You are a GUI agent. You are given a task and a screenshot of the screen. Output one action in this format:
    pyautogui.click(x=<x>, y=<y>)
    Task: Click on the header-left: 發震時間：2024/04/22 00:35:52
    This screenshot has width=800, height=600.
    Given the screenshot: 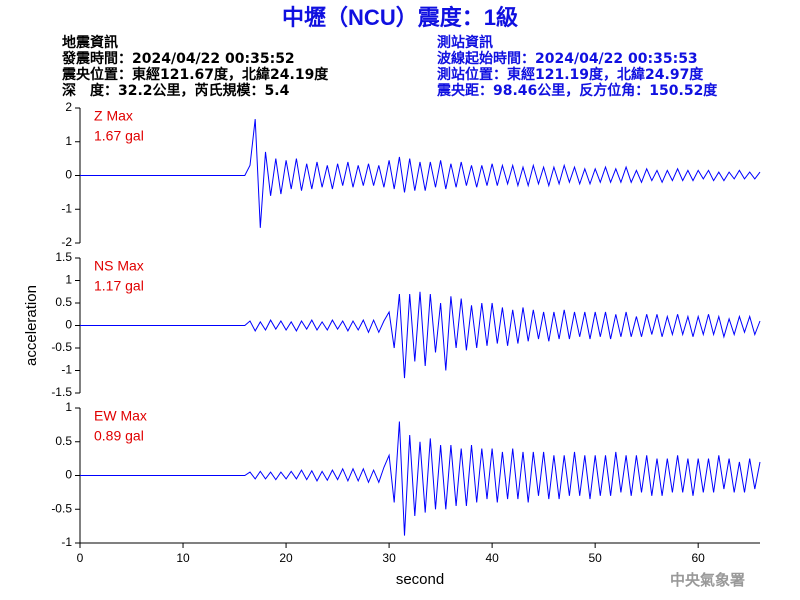 What is the action you would take?
    pyautogui.click(x=178, y=58)
    